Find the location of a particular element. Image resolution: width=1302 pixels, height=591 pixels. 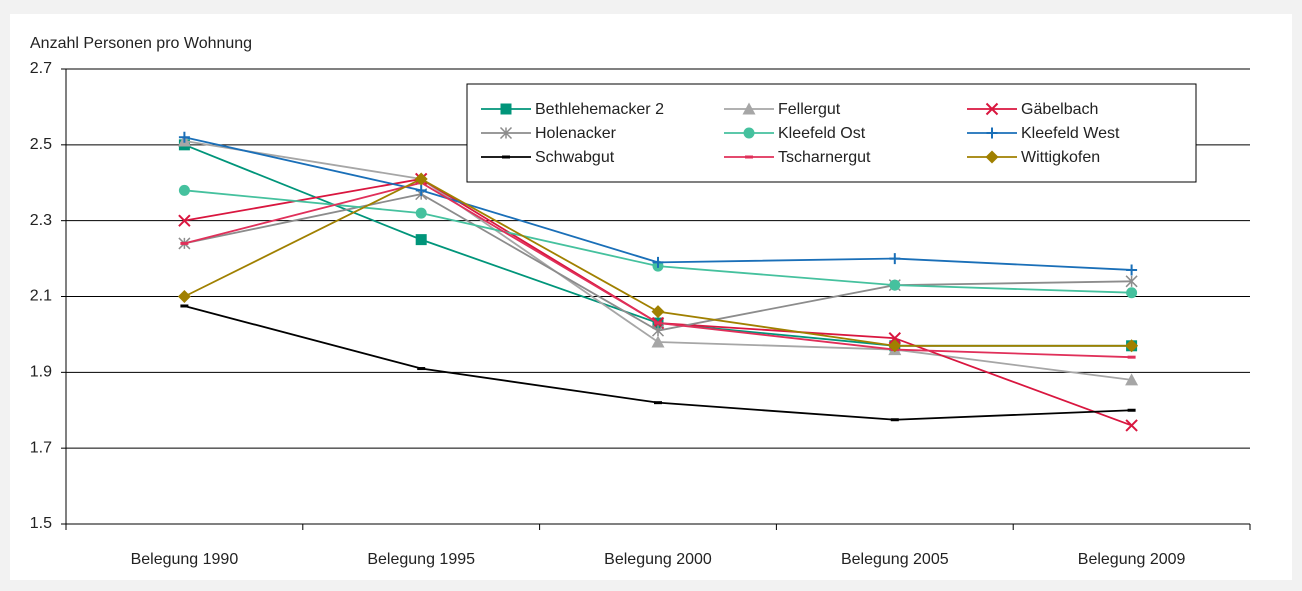

y-tick-label: 2.1 is located at coordinates (41, 296).